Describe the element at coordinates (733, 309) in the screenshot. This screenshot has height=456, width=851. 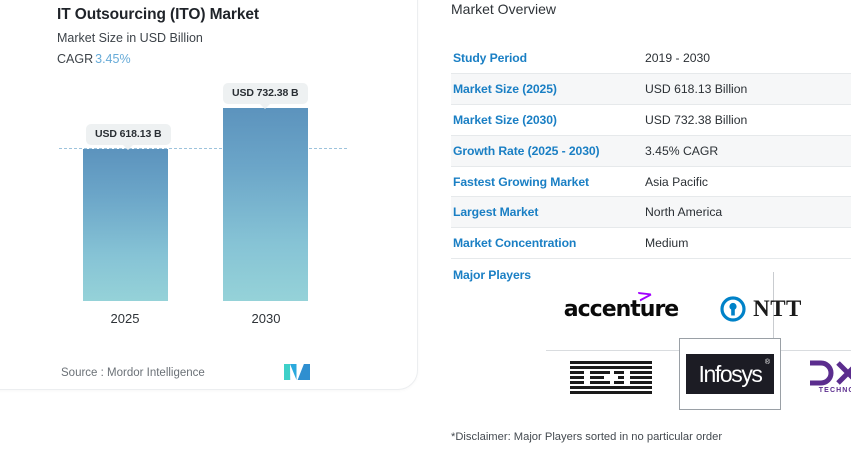
I see `ntt-circle-icon` at that location.